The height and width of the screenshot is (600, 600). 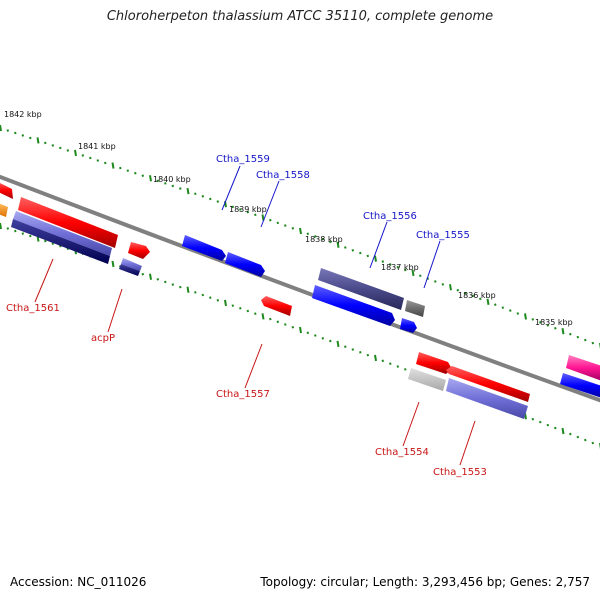 What do you see at coordinates (33, 308) in the screenshot?
I see `gene-label-ctha-1561: Ctha_1561` at bounding box center [33, 308].